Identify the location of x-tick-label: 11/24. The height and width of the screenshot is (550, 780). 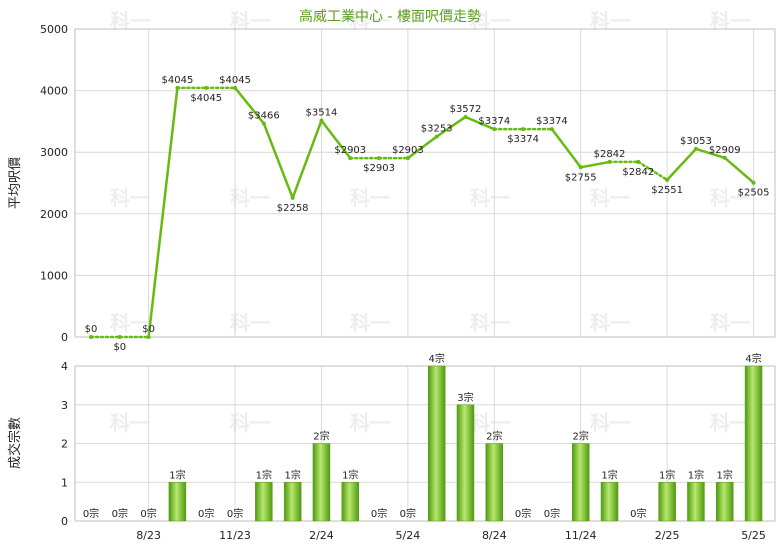
(581, 535).